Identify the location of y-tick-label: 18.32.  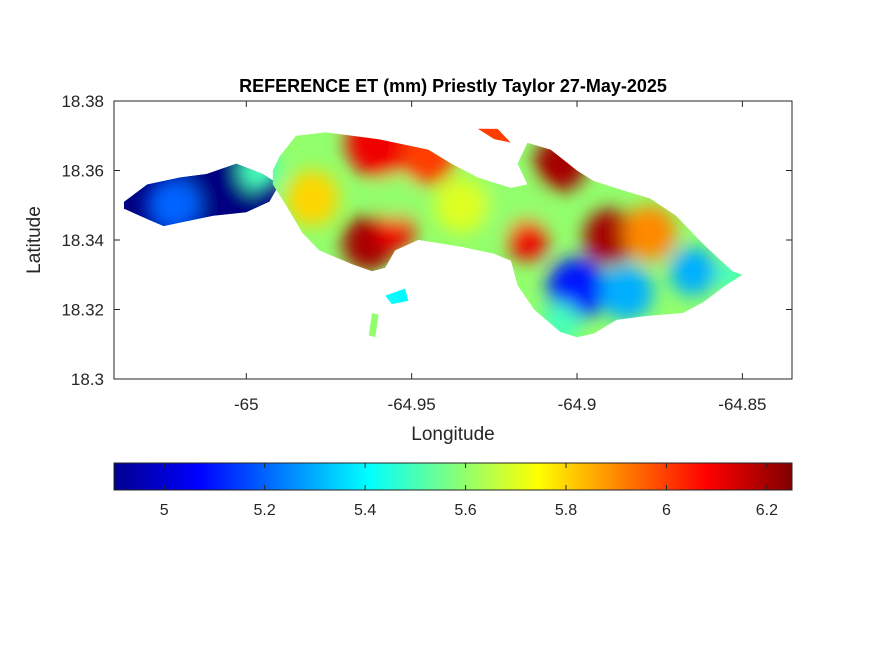
(82, 310).